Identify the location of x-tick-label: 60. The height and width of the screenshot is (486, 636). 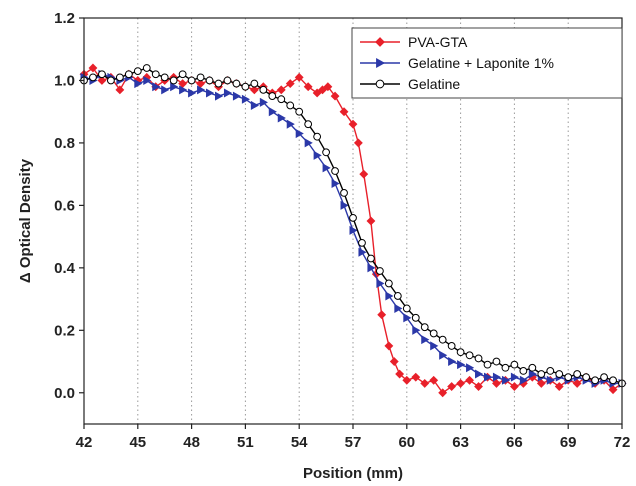
(406, 442).